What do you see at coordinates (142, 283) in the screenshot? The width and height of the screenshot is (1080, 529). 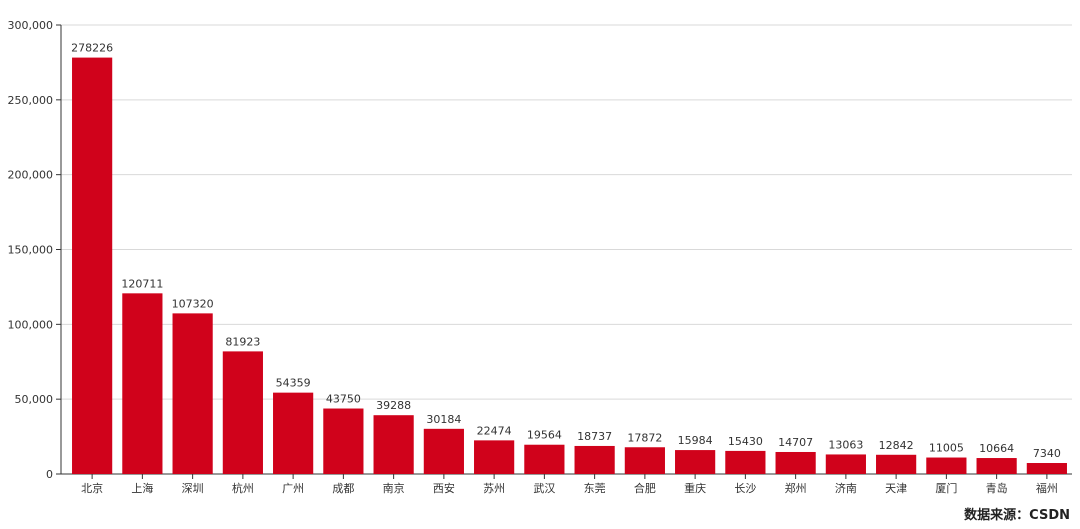 I see `data-label: 120711` at bounding box center [142, 283].